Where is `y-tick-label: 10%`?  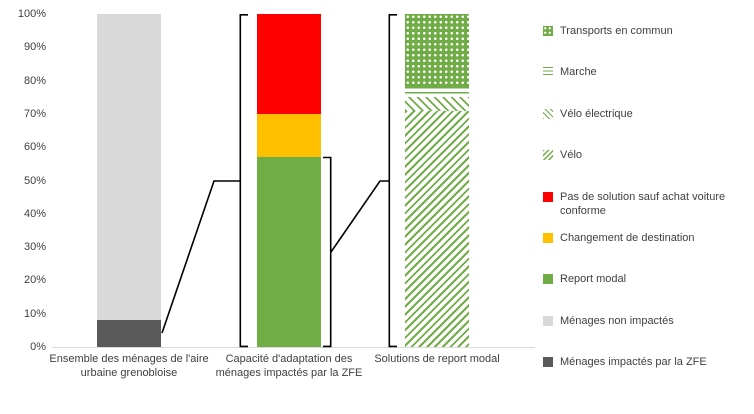 y-tick-label: 10% is located at coordinates (34, 313).